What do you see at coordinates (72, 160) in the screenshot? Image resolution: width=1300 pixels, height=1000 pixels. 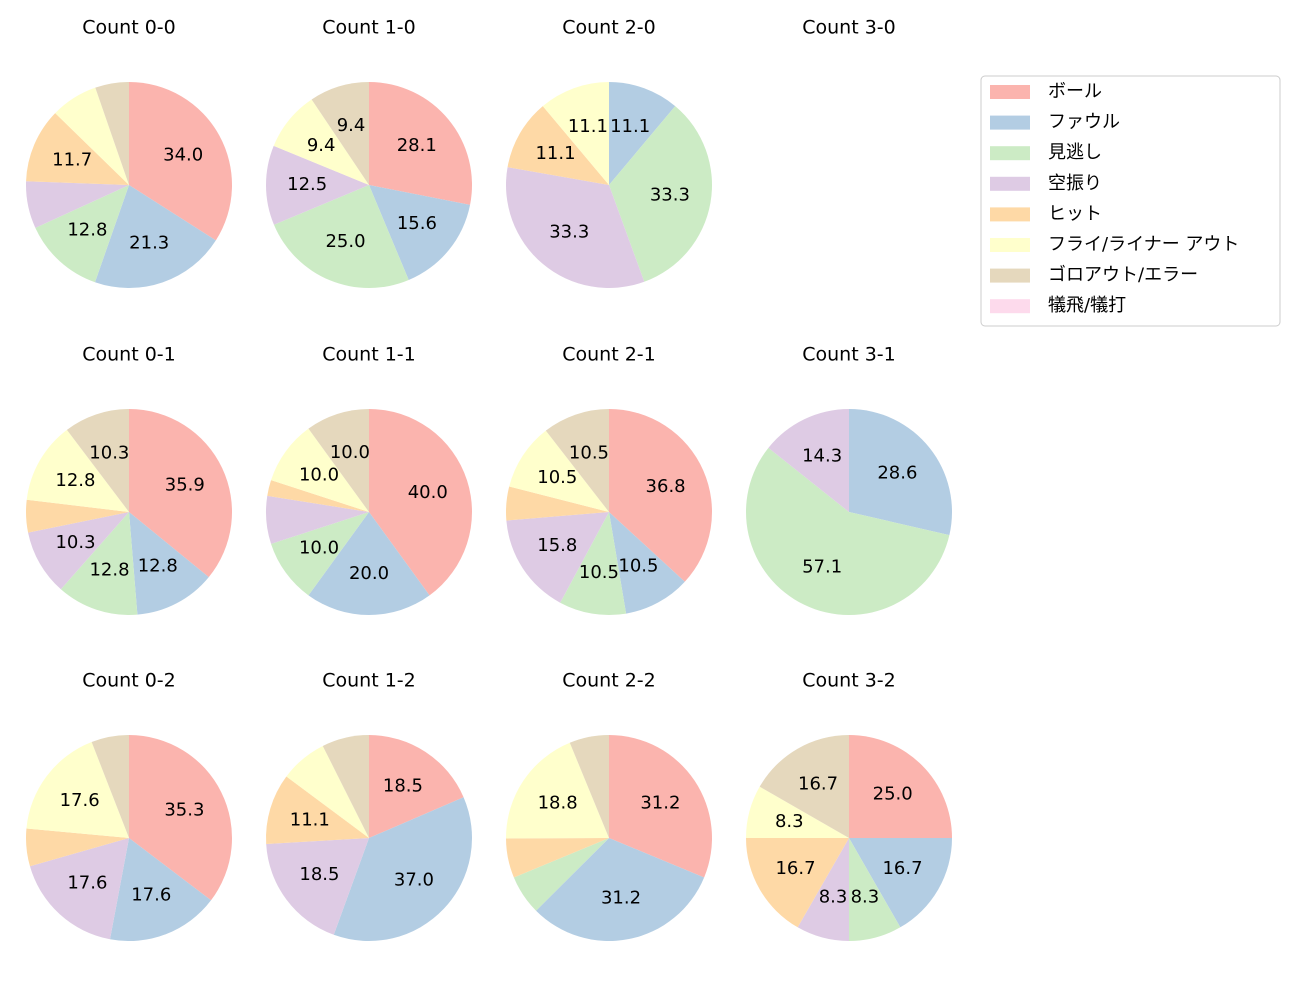 I see `slice-label: 11.7` at bounding box center [72, 160].